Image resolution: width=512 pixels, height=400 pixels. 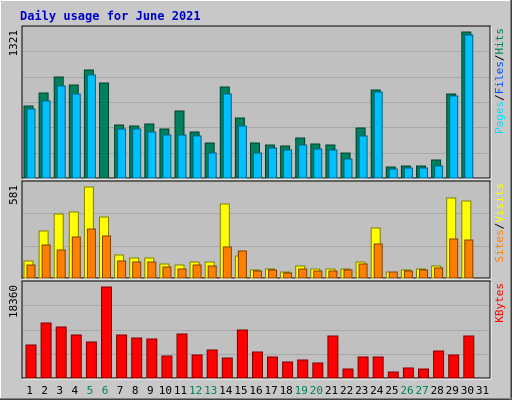 I want to click on legend: Sites/Visits, so click(x=499, y=223).